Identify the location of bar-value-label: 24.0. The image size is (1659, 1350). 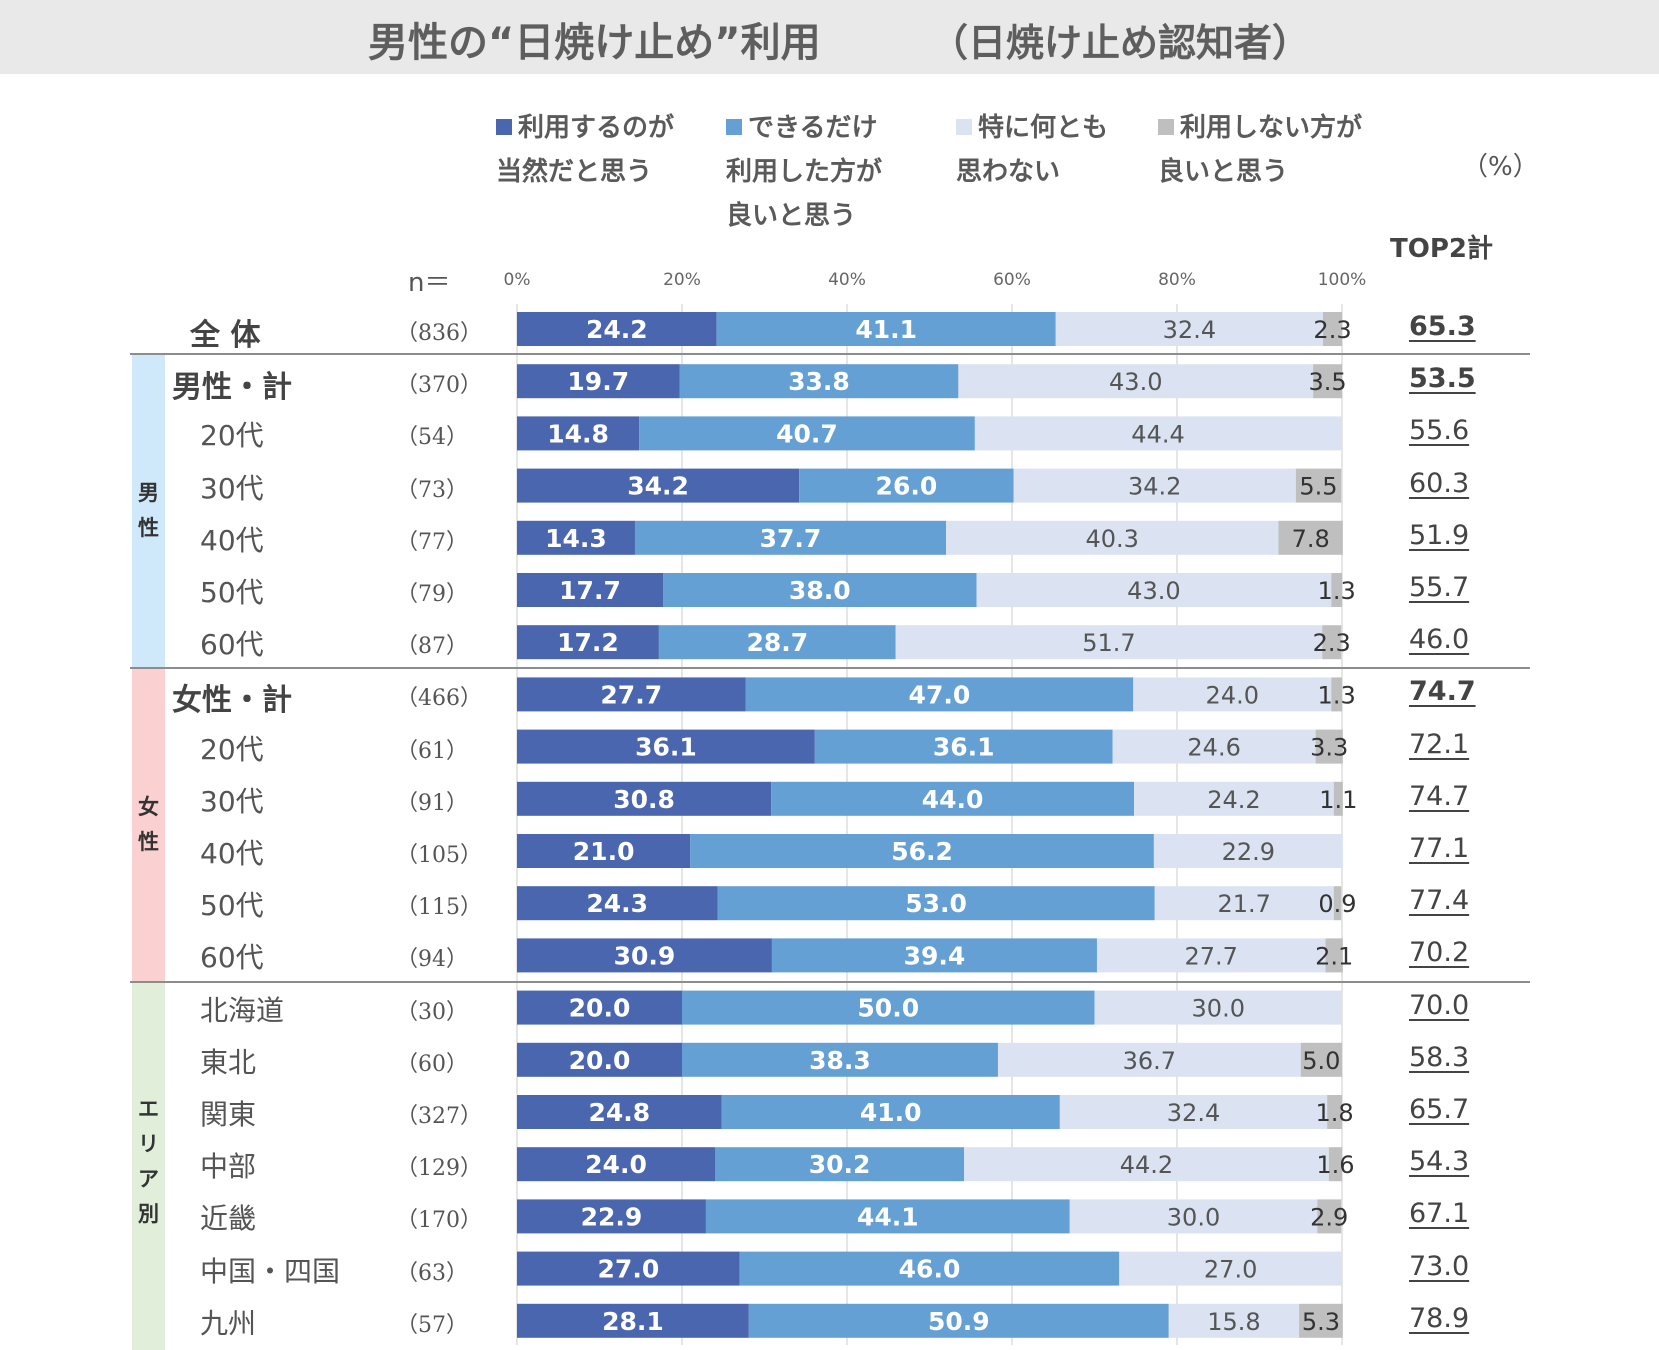
(1232, 695).